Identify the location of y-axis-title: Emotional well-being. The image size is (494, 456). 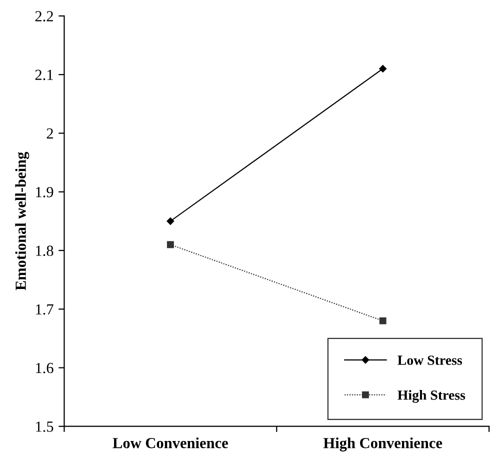
(22, 221).